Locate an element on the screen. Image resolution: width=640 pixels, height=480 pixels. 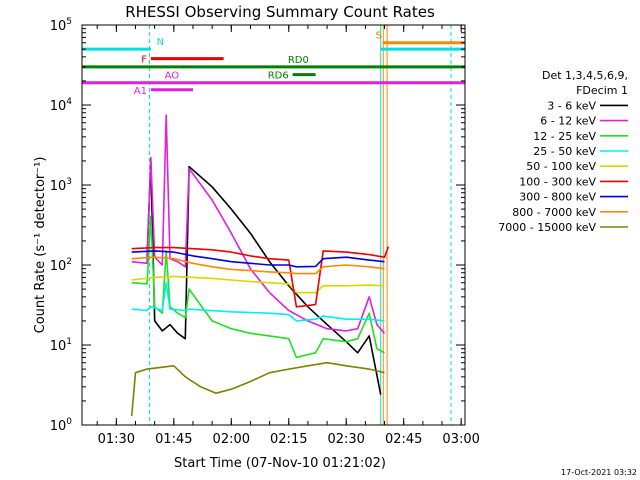
legend-label-2: 12 - 25 keV is located at coordinates (564, 136).